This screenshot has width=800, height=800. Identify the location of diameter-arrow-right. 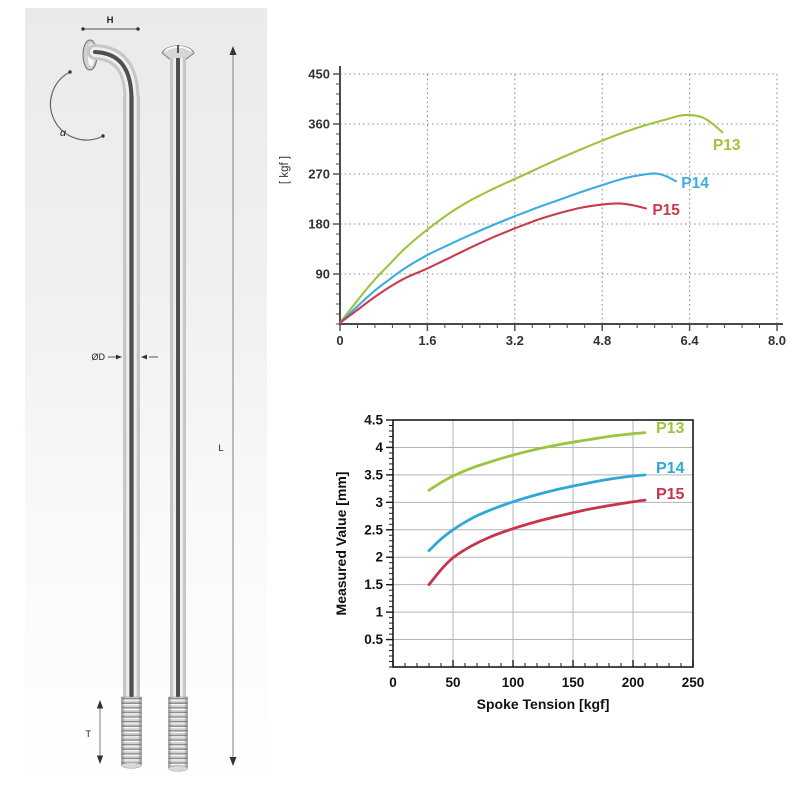
(144, 357).